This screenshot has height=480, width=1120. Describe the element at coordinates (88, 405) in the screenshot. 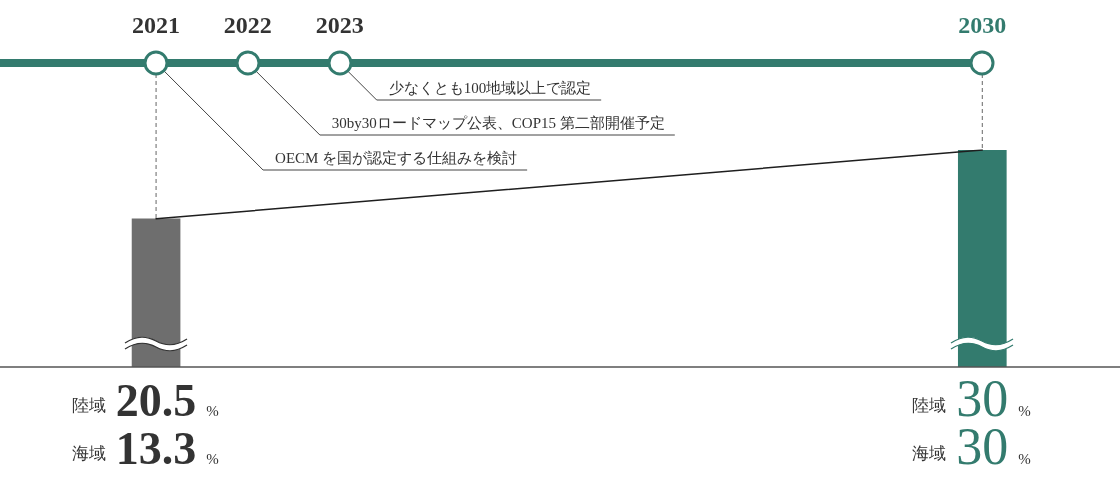

I see `text: 陸域` at that location.